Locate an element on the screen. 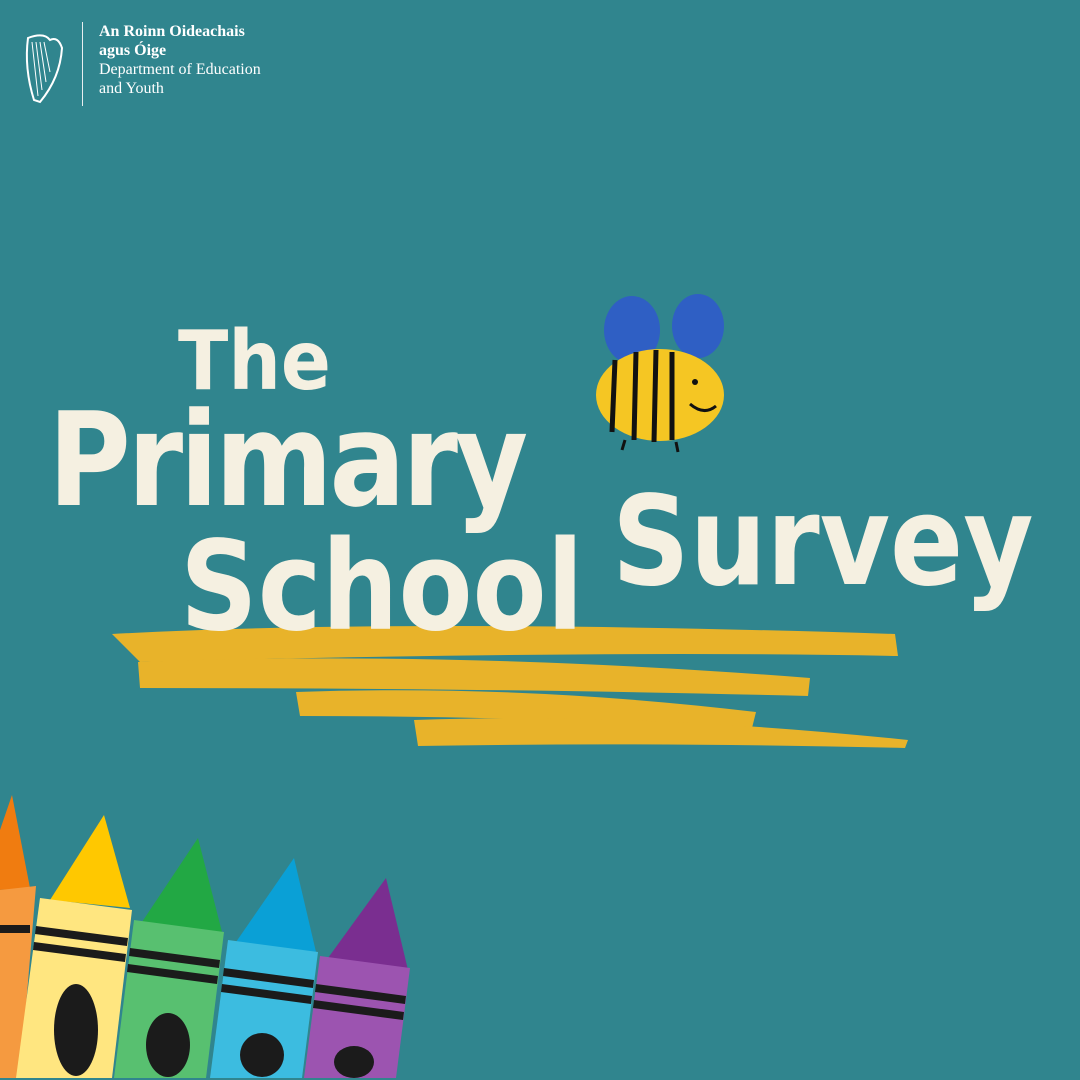 Image resolution: width=1080 pixels, height=1080 pixels. logo-irish-line1: An Roinn Oideachais is located at coordinates (172, 31).